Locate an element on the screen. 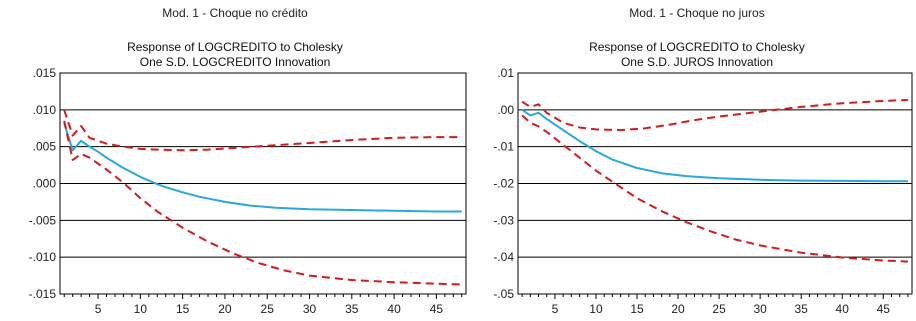  y-tick-label: .01 is located at coordinates (505, 73).